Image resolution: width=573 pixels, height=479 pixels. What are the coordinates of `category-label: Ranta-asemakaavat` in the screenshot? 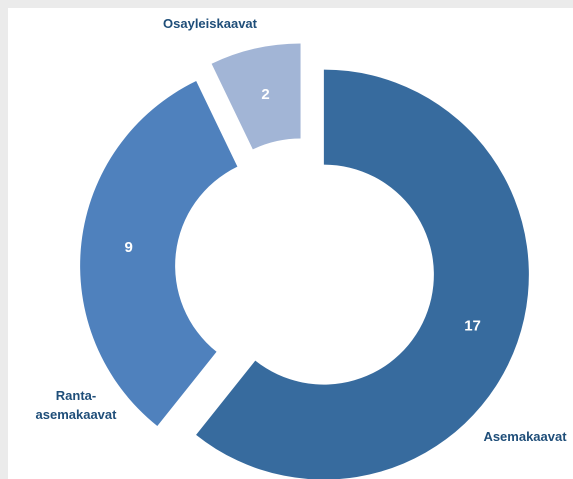 It's located at (76, 405).